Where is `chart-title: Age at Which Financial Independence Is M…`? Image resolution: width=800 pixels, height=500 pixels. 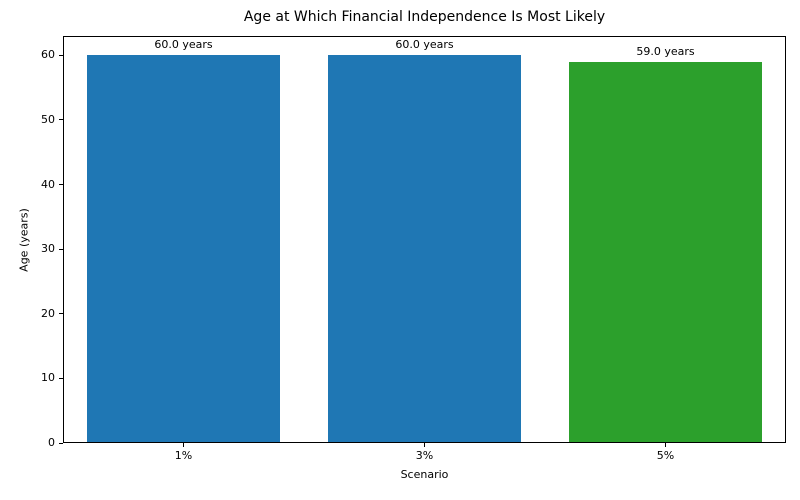
chart-title: Age at Which Financial Independence Is M… is located at coordinates (424, 17).